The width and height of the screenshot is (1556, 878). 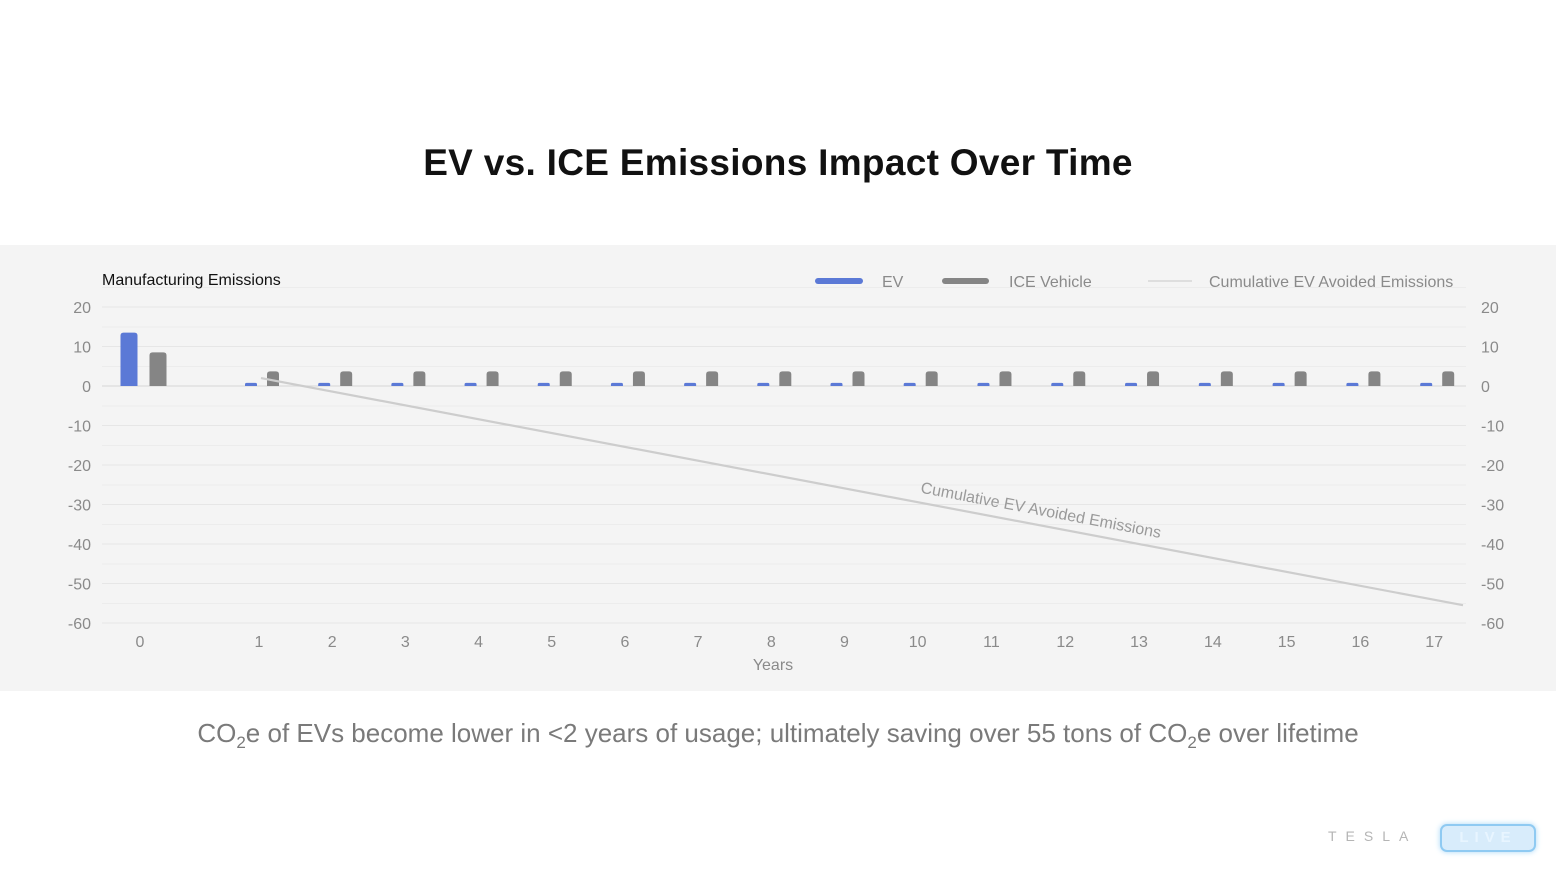 What do you see at coordinates (991, 642) in the screenshot?
I see `x-tick-label: 11` at bounding box center [991, 642].